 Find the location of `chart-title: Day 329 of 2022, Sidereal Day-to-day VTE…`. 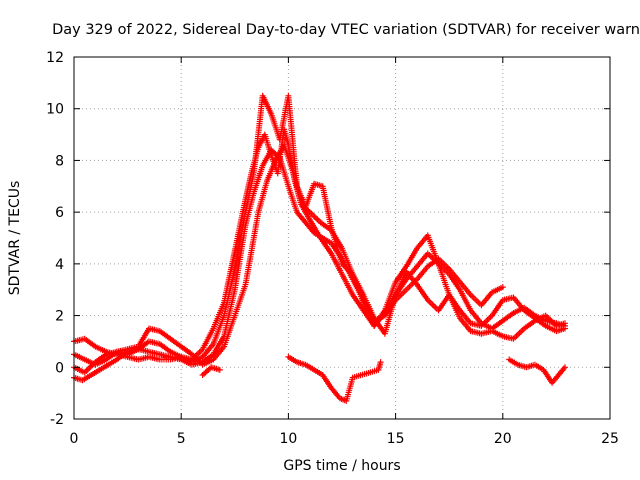

chart-title: Day 329 of 2022, Sidereal Day-to-day VTE… is located at coordinates (346, 30).